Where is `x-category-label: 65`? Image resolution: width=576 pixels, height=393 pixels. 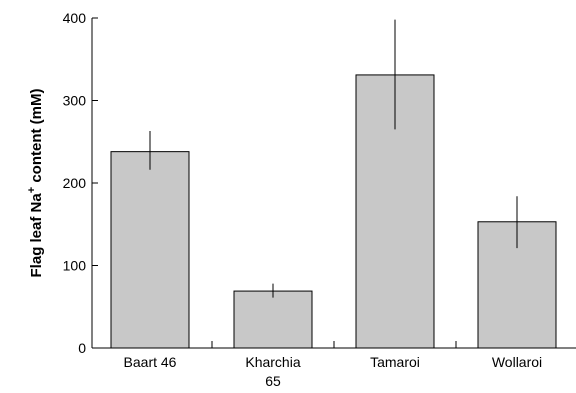 x-category-label: 65 is located at coordinates (273, 381).